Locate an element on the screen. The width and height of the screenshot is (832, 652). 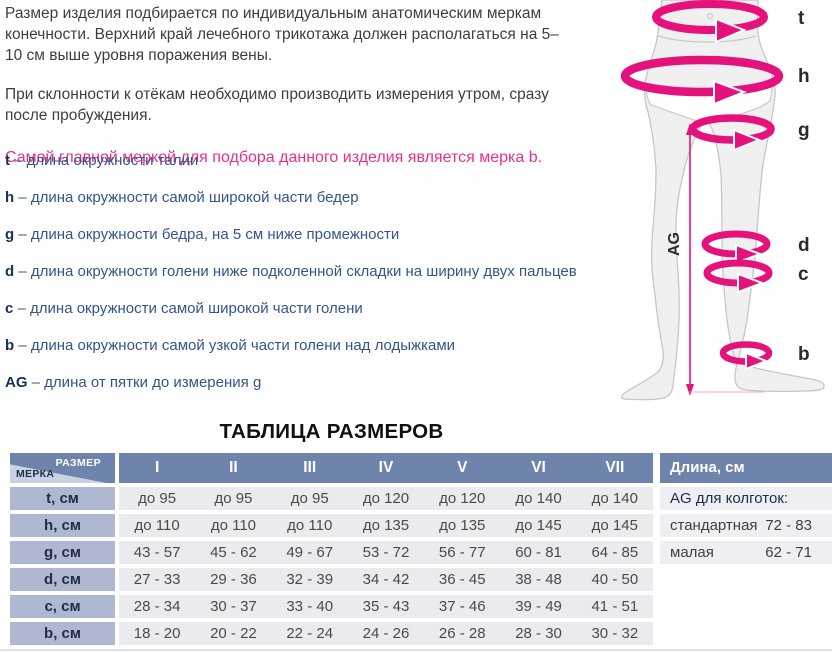
table-cell: 39 - 49 is located at coordinates (538, 606).